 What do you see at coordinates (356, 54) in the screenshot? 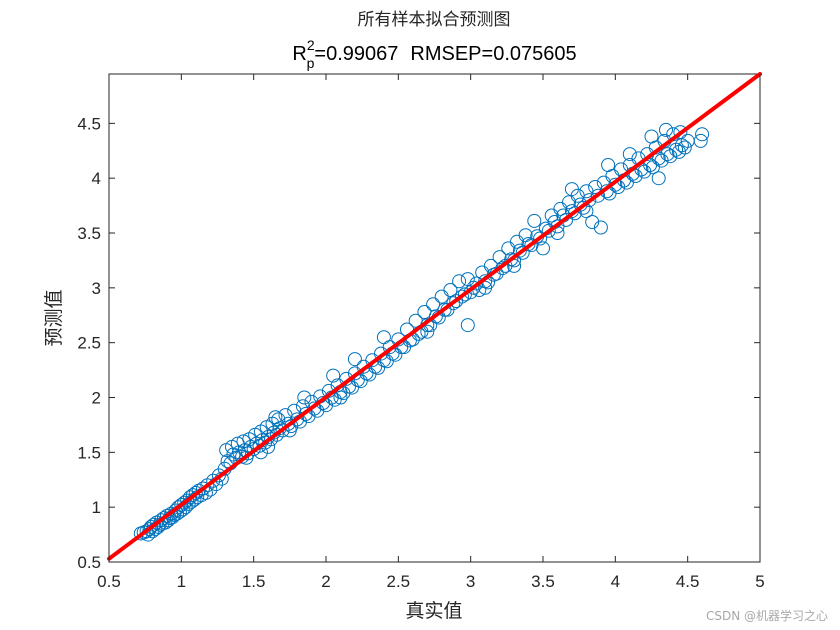
I see `r-value: =0.99067` at bounding box center [356, 54].